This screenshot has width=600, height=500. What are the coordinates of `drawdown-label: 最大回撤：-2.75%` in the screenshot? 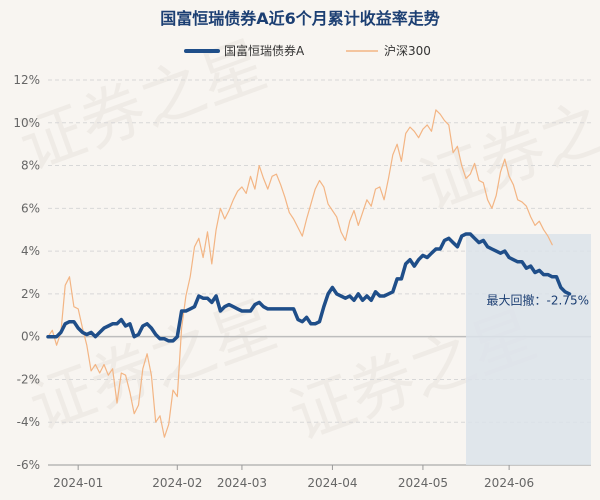 It's located at (538, 300).